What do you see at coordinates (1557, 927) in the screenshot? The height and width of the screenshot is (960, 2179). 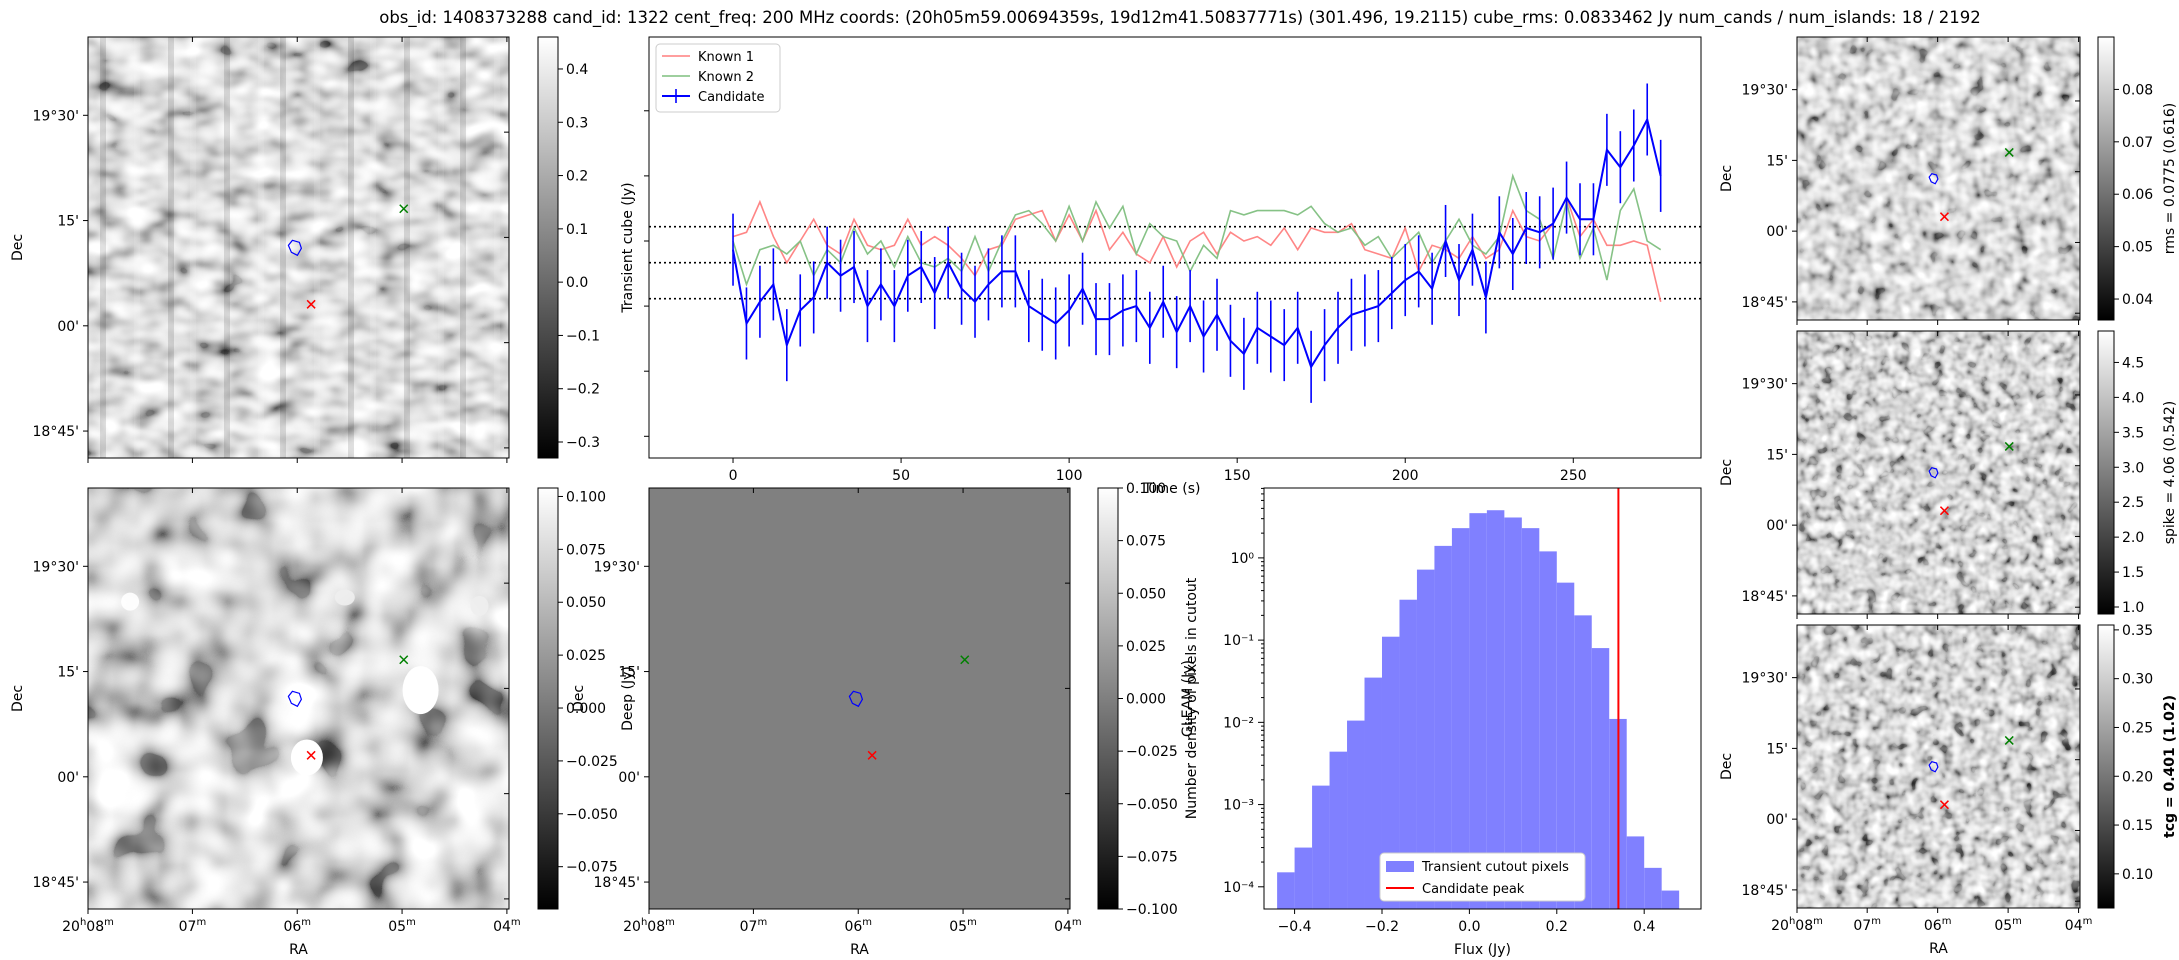 I see `x-tick-label: 0.2` at bounding box center [1557, 927].